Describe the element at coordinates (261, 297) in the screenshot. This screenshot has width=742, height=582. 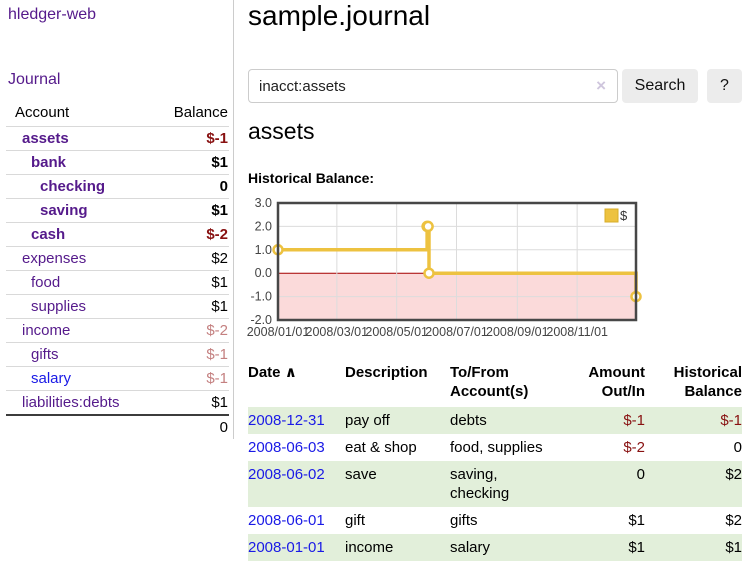
I see `y-tick-label: -1.0` at that location.